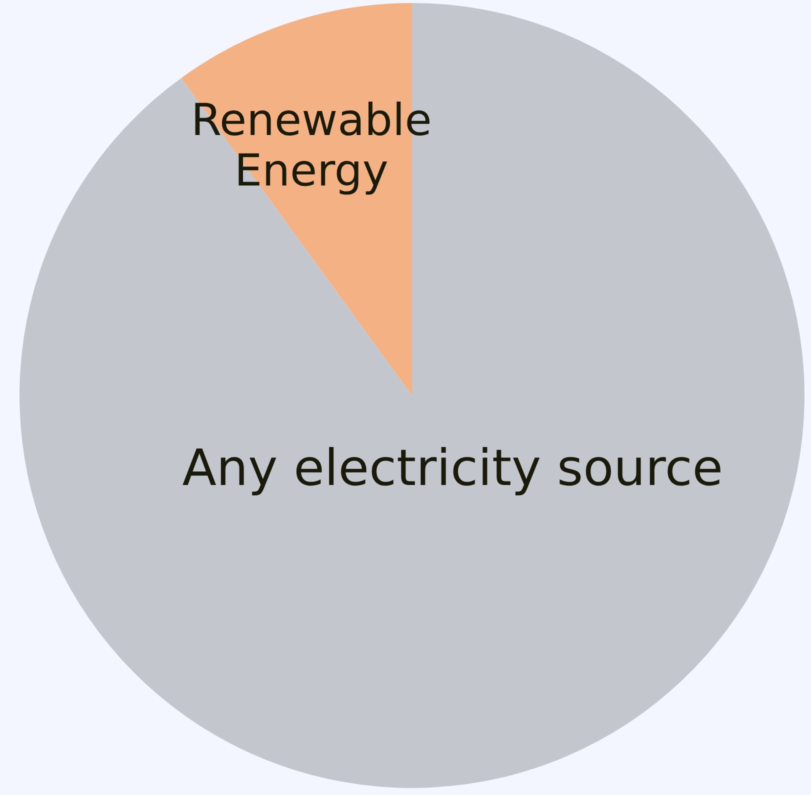 The width and height of the screenshot is (811, 795). I want to click on slice-label: Any electricity source, so click(453, 468).